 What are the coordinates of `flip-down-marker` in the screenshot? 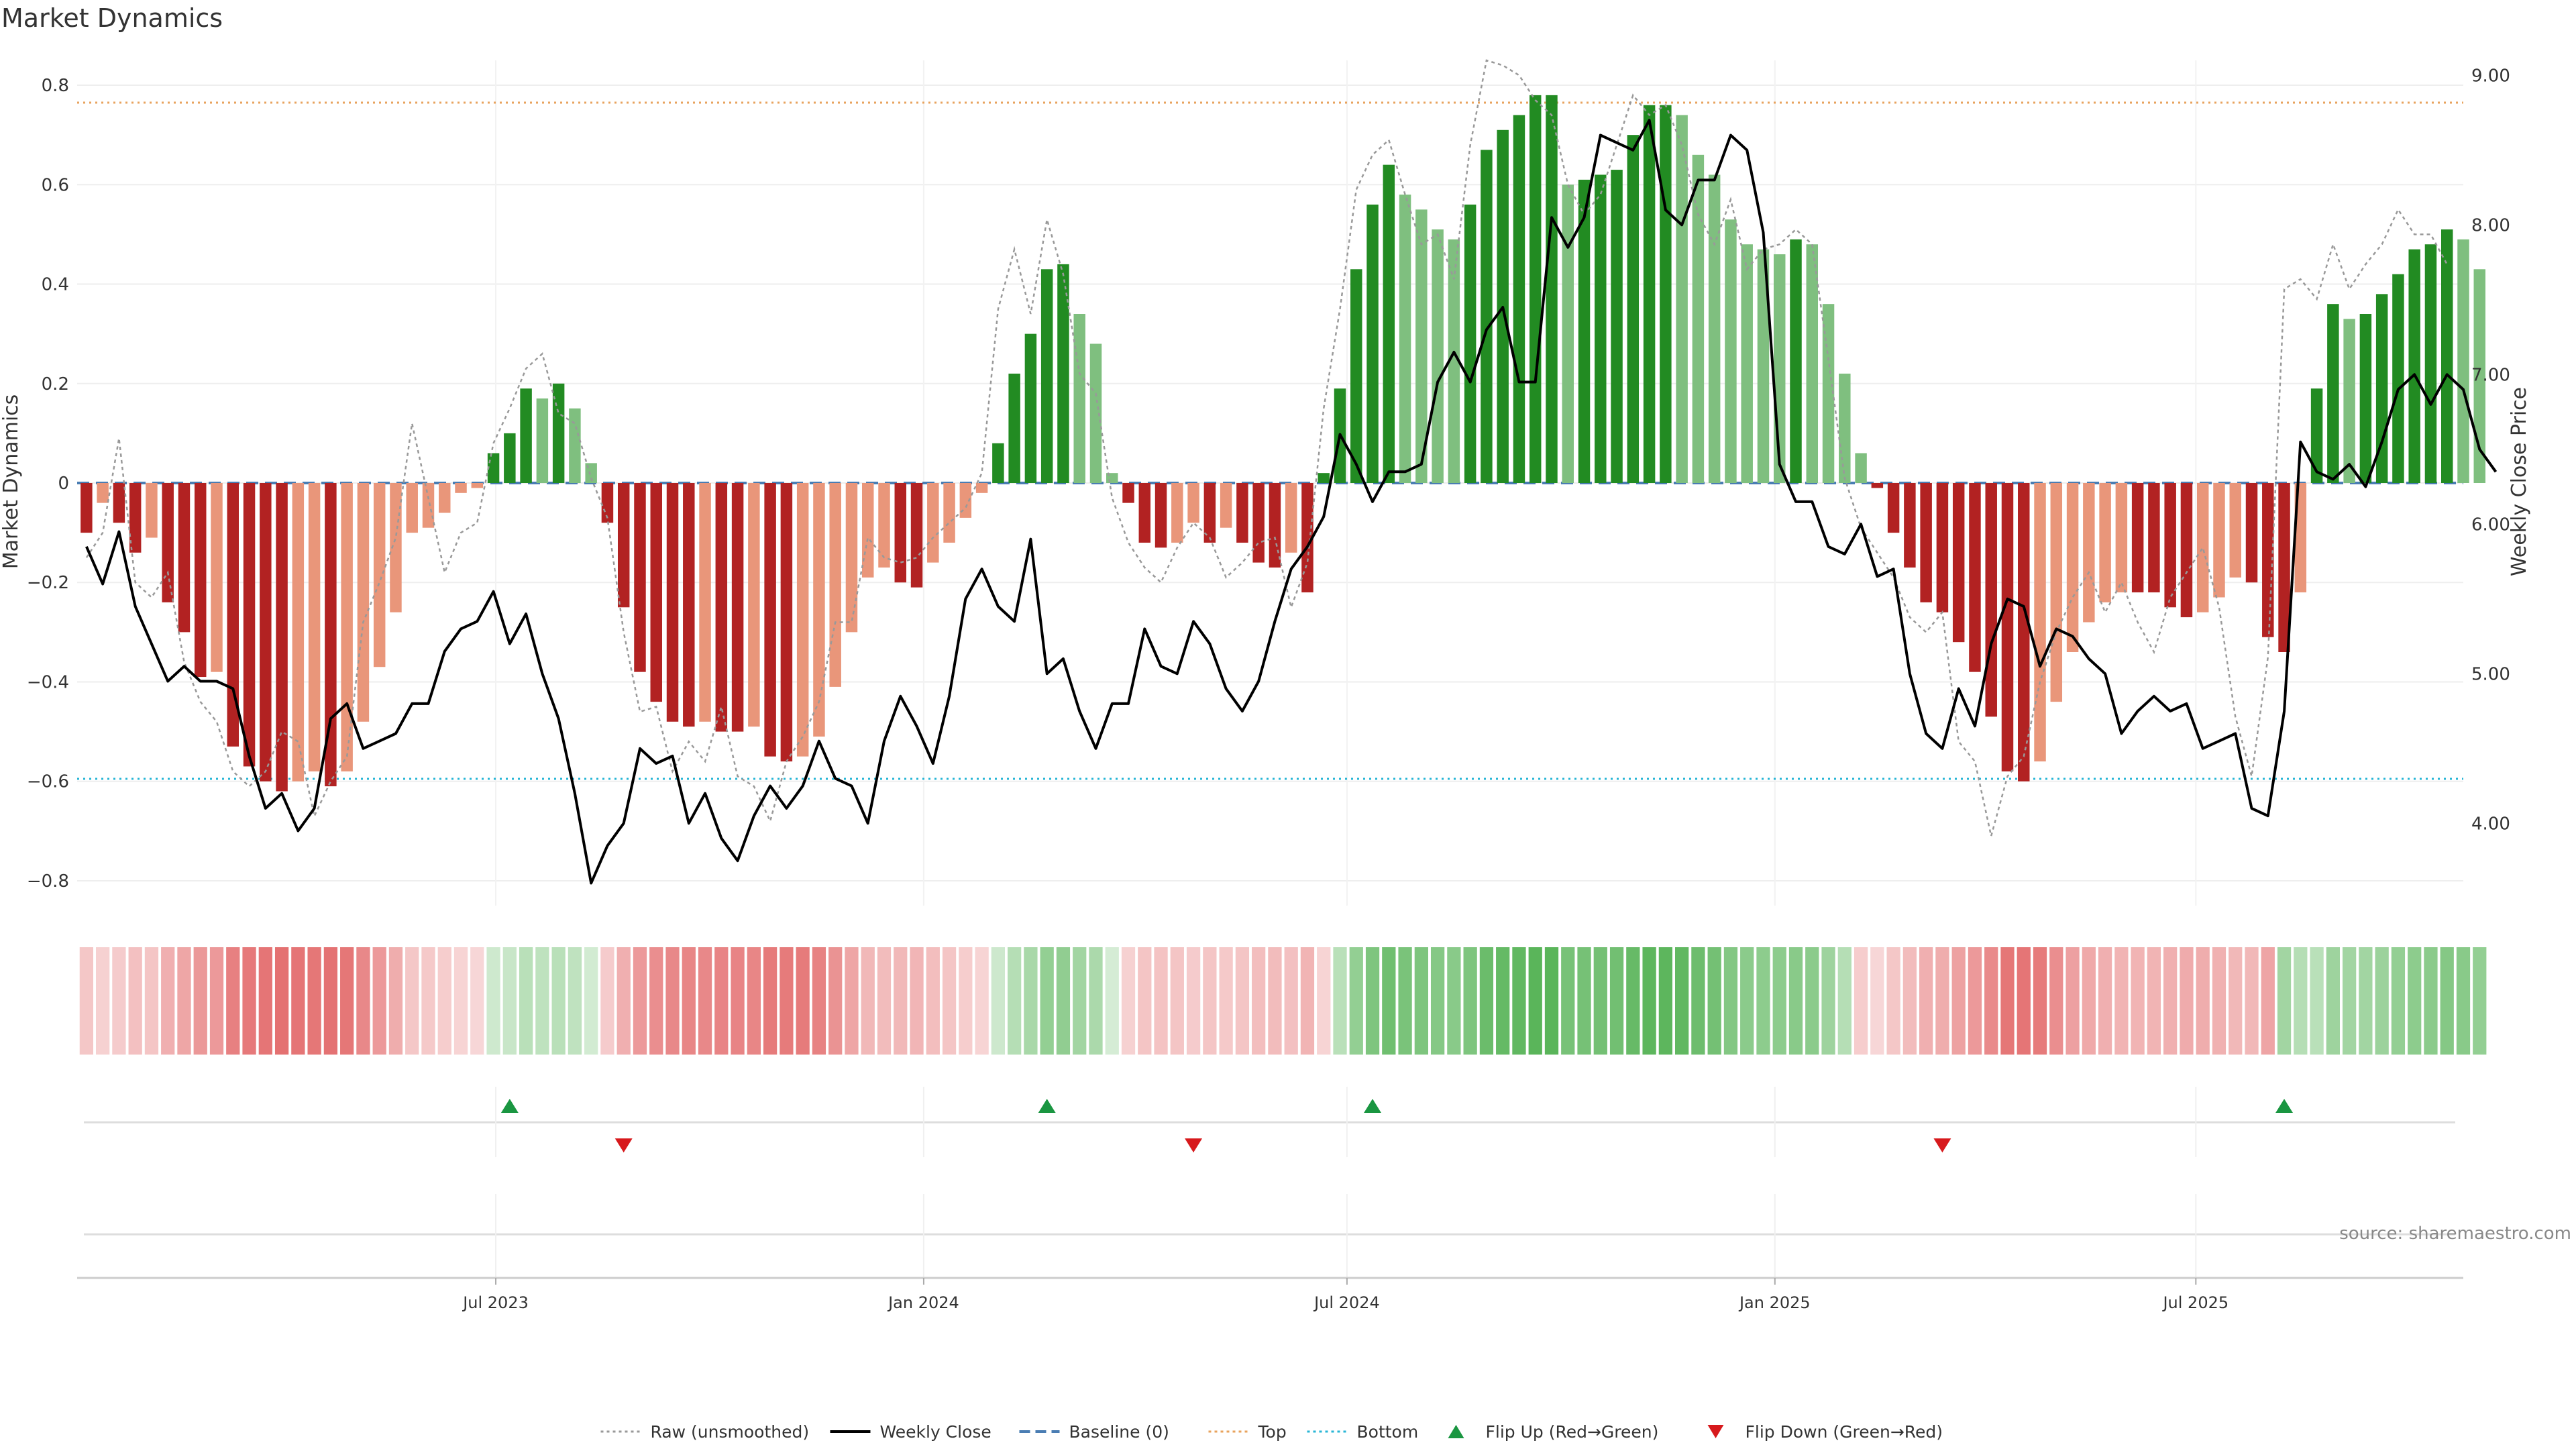 It's located at (1942, 1145).